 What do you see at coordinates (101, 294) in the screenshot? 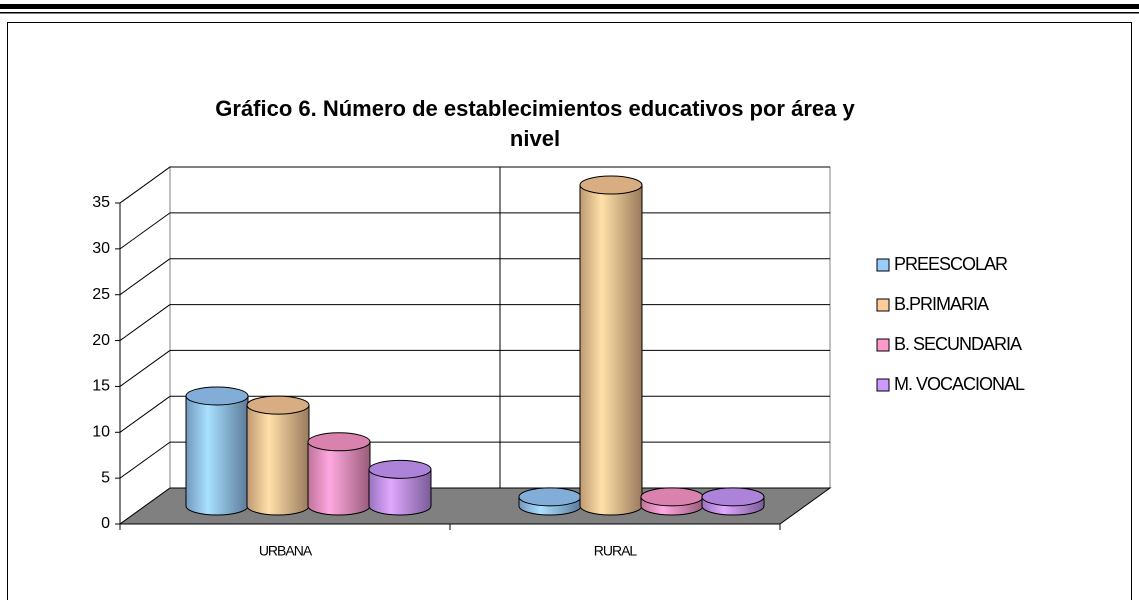
I see `y-tick-label: 25` at bounding box center [101, 294].